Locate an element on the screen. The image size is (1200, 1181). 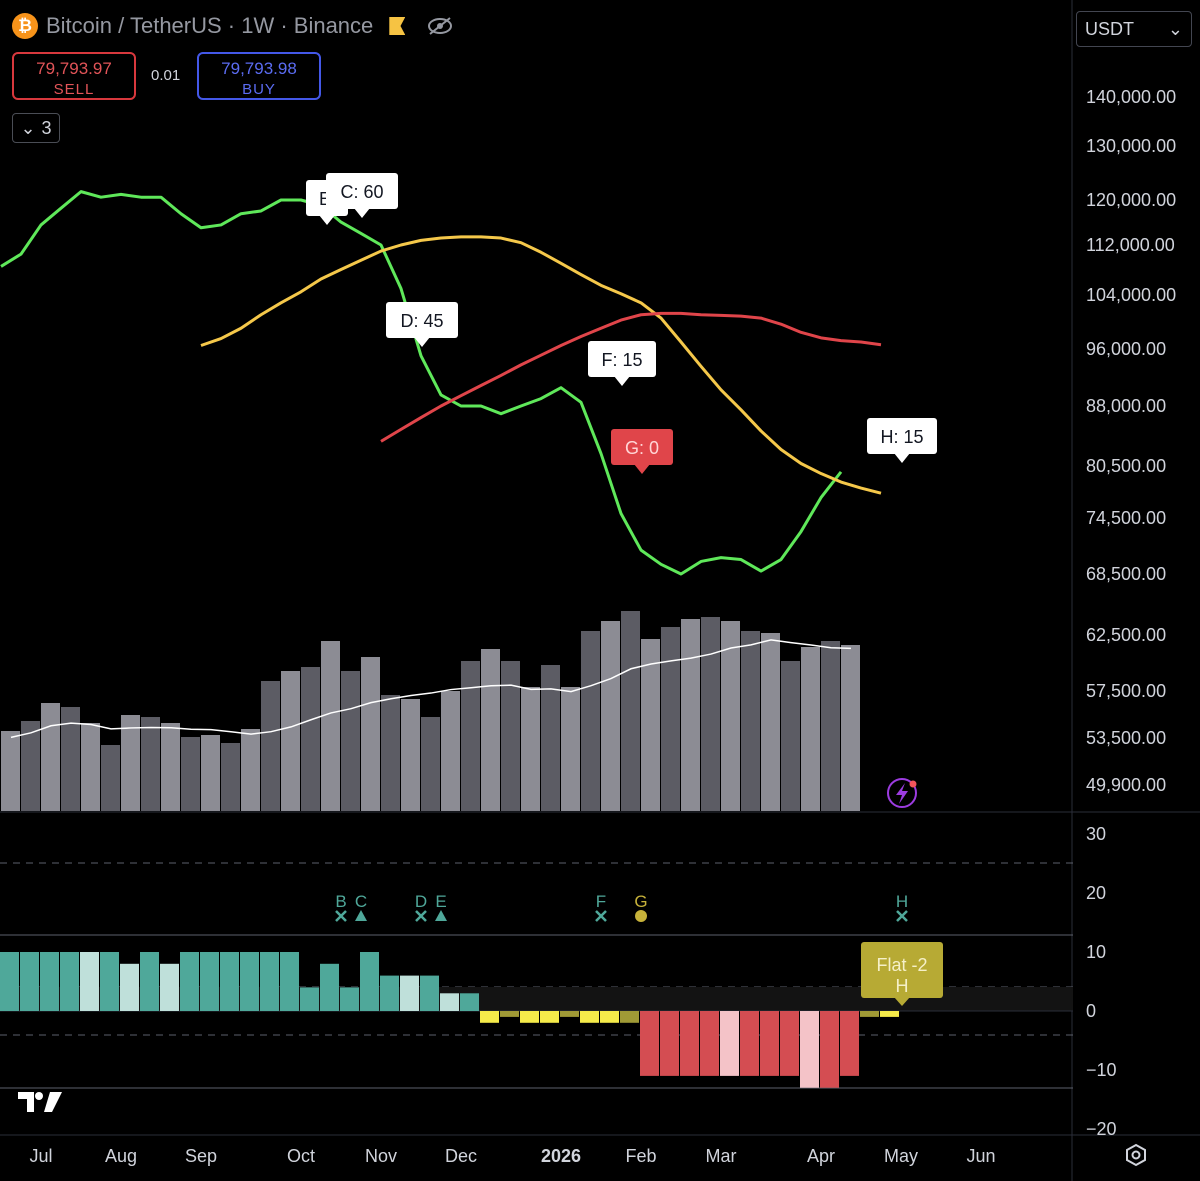
buy-price: 79,793.98 is located at coordinates (259, 68).